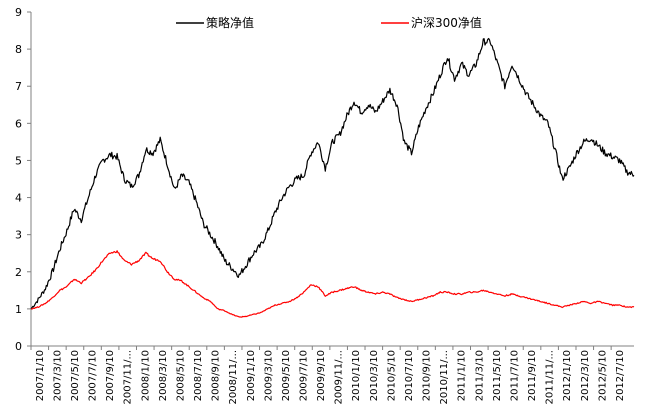 The width and height of the screenshot is (645, 411). What do you see at coordinates (462, 375) in the screenshot?
I see `x-tick-label: 2011/1/10` at bounding box center [462, 375].